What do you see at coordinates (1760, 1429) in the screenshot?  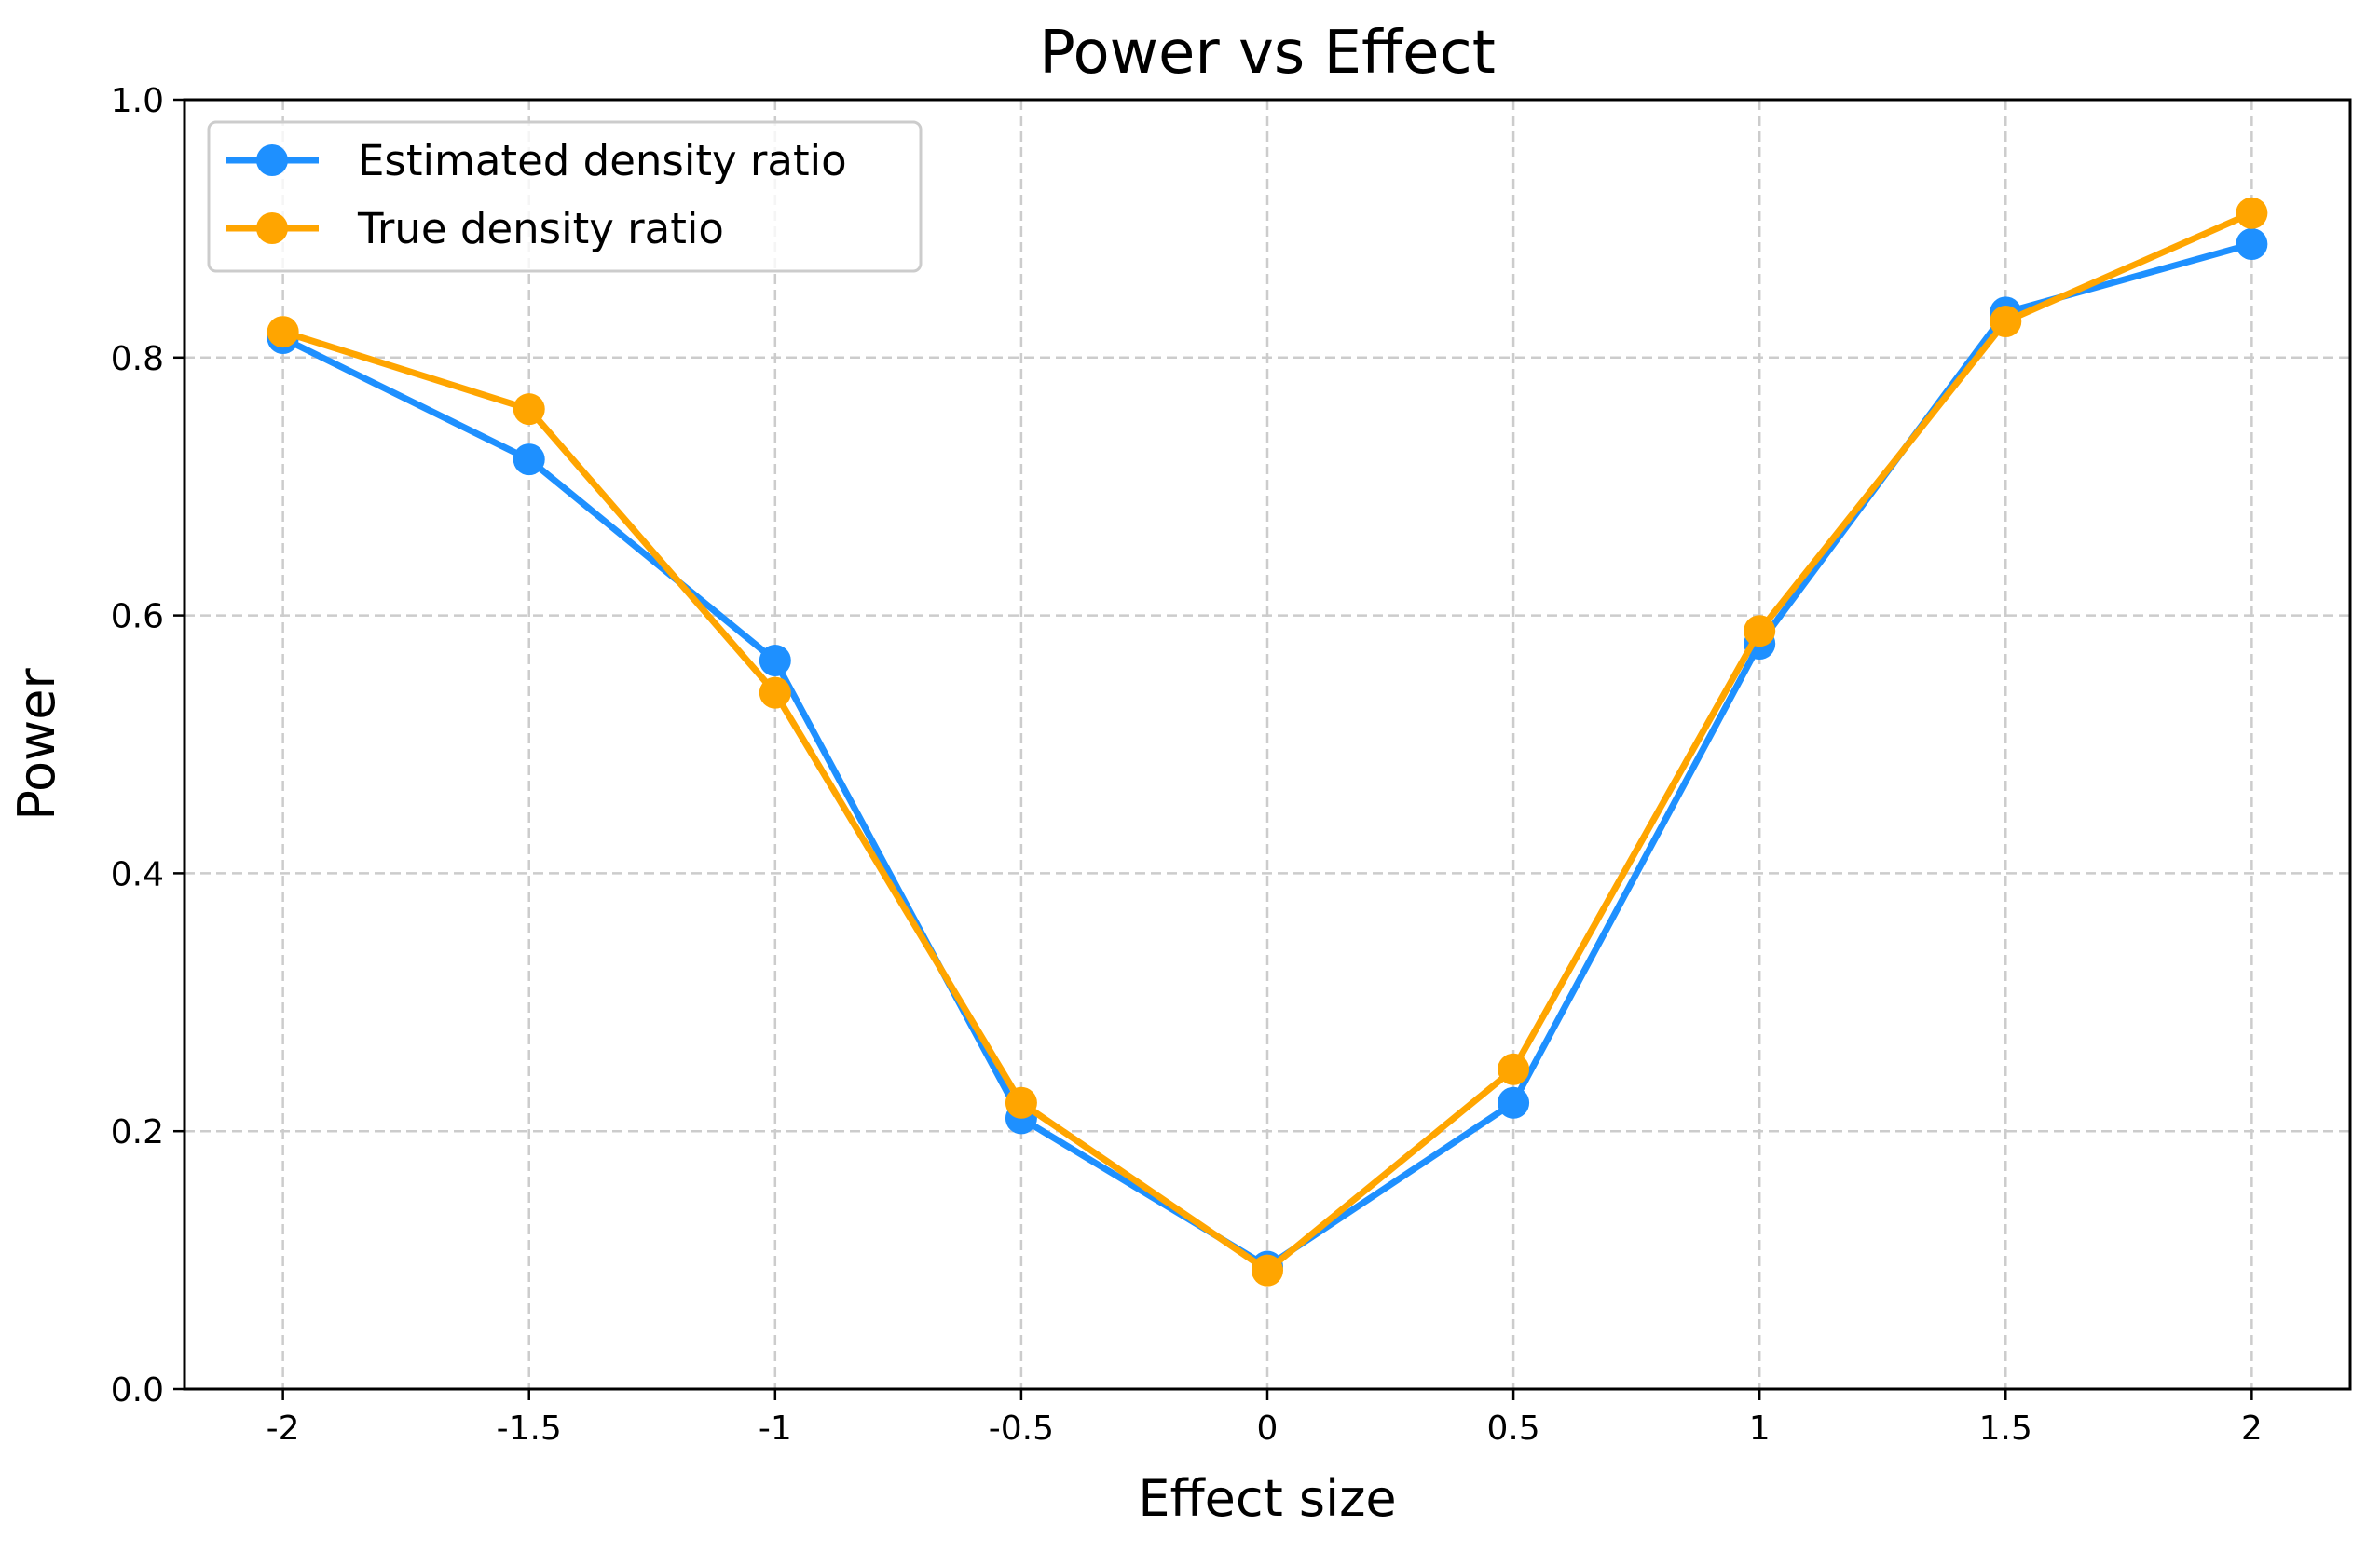 I see `x-tick-label: 1` at bounding box center [1760, 1429].